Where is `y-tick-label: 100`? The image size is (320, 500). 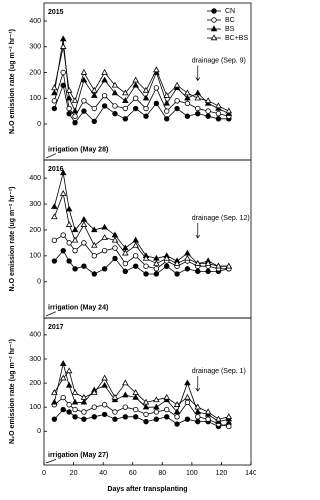
y-tick-label: 100 is located at coordinates (35, 98).